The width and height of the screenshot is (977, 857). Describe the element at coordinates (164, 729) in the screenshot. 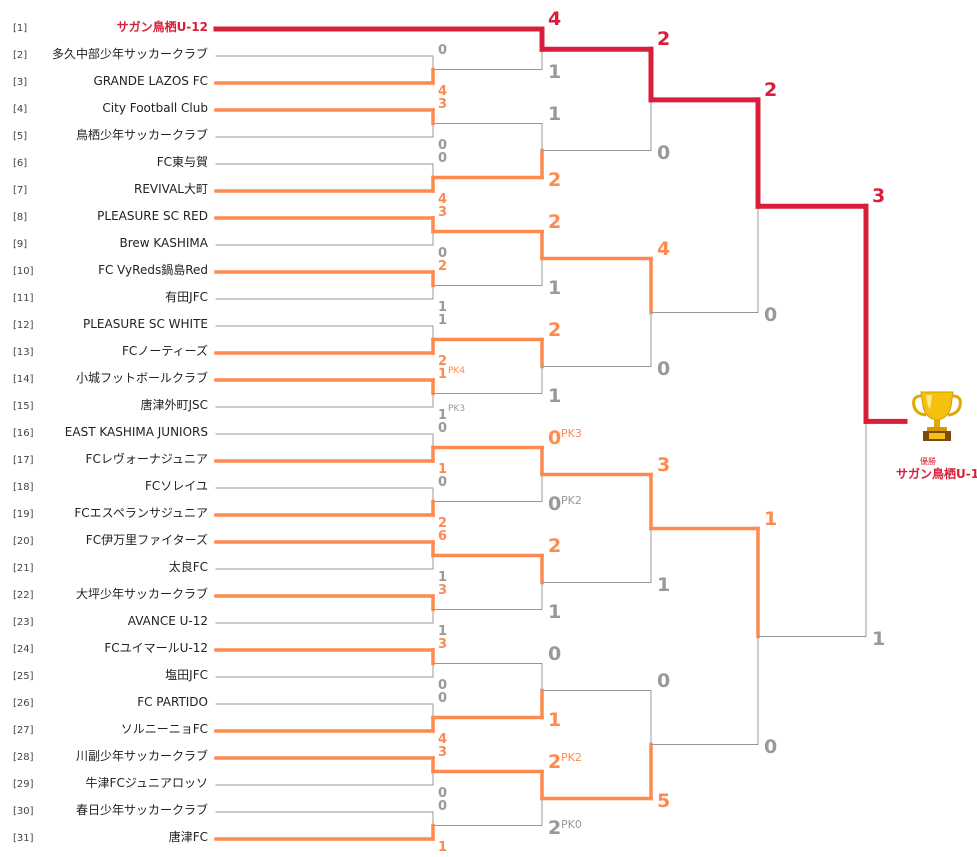

I see `team-name: ソルニーニョFC` at that location.